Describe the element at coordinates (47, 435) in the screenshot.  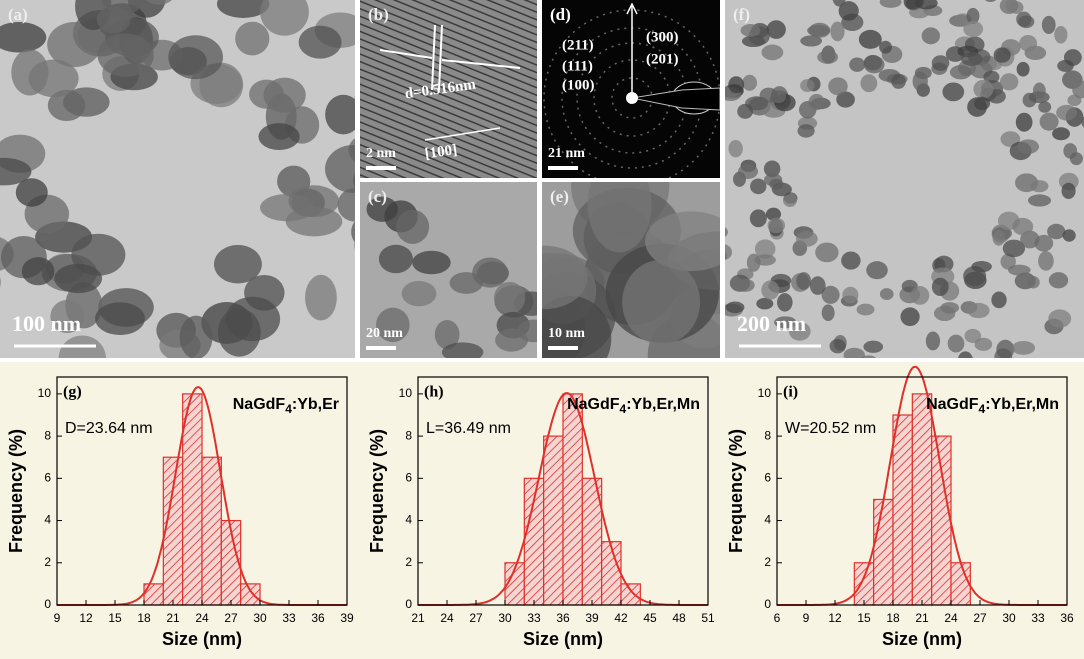
I see `y-tick-label: 8` at that location.